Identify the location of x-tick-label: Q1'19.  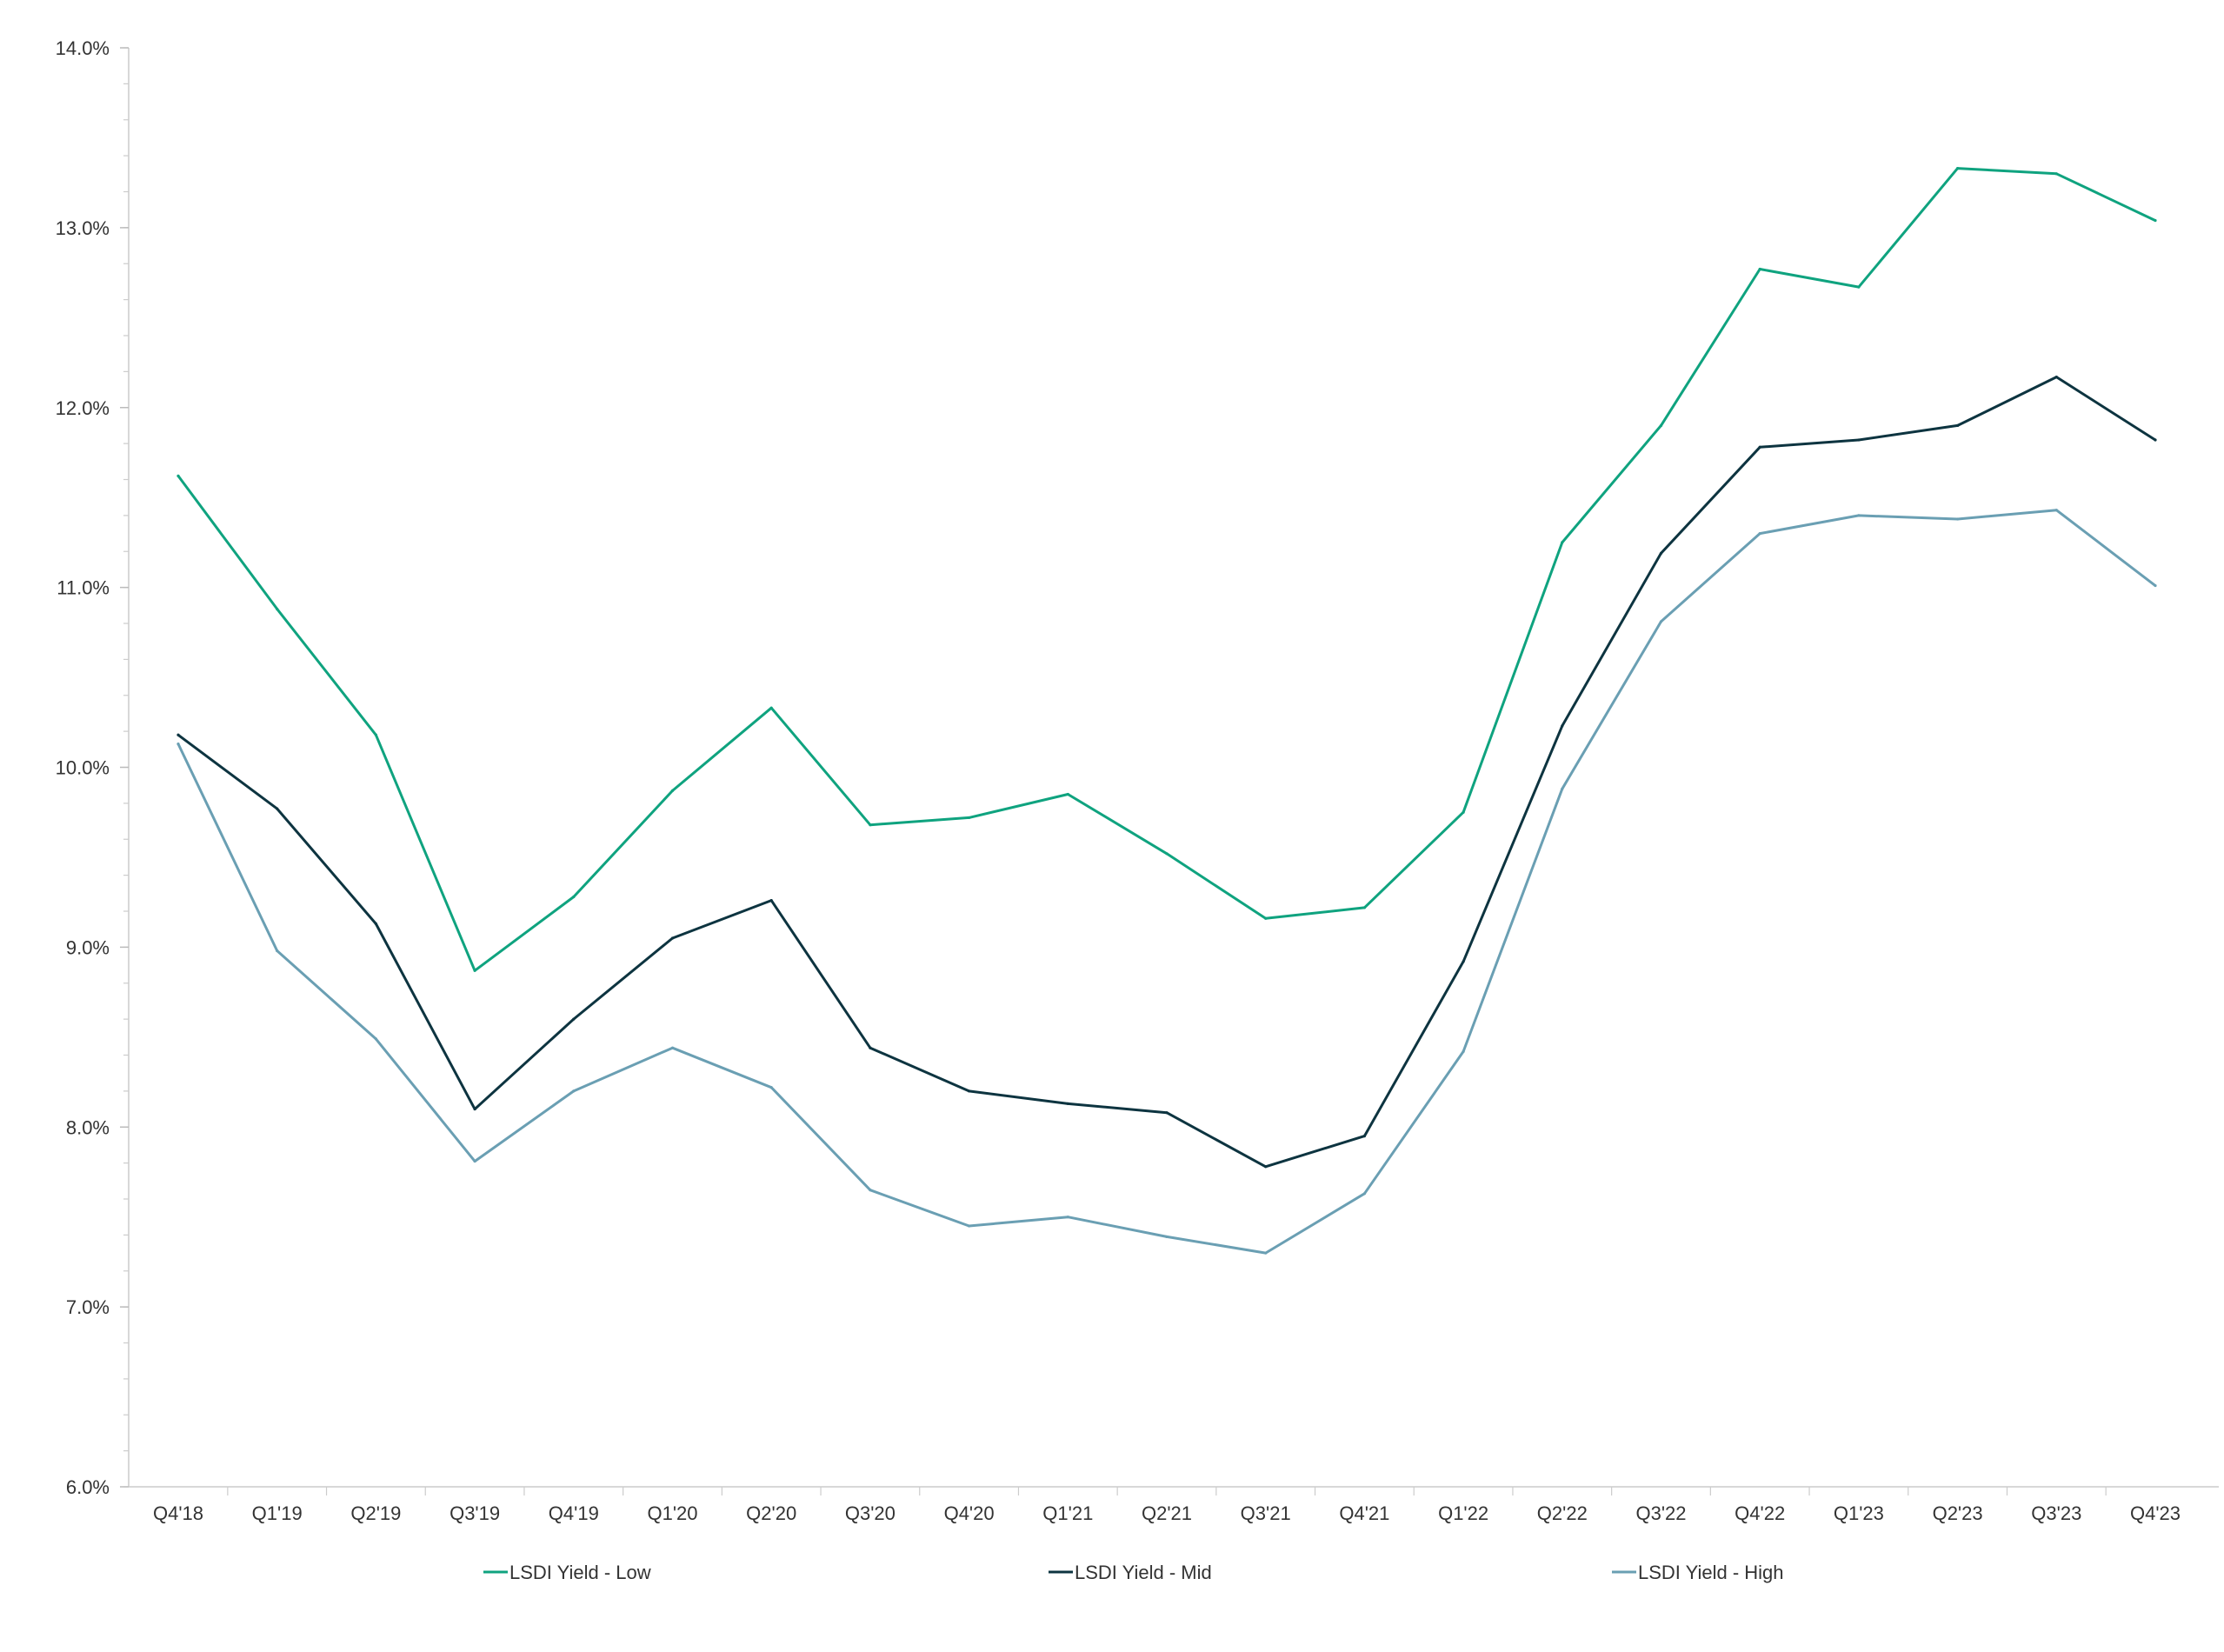
(277, 1513).